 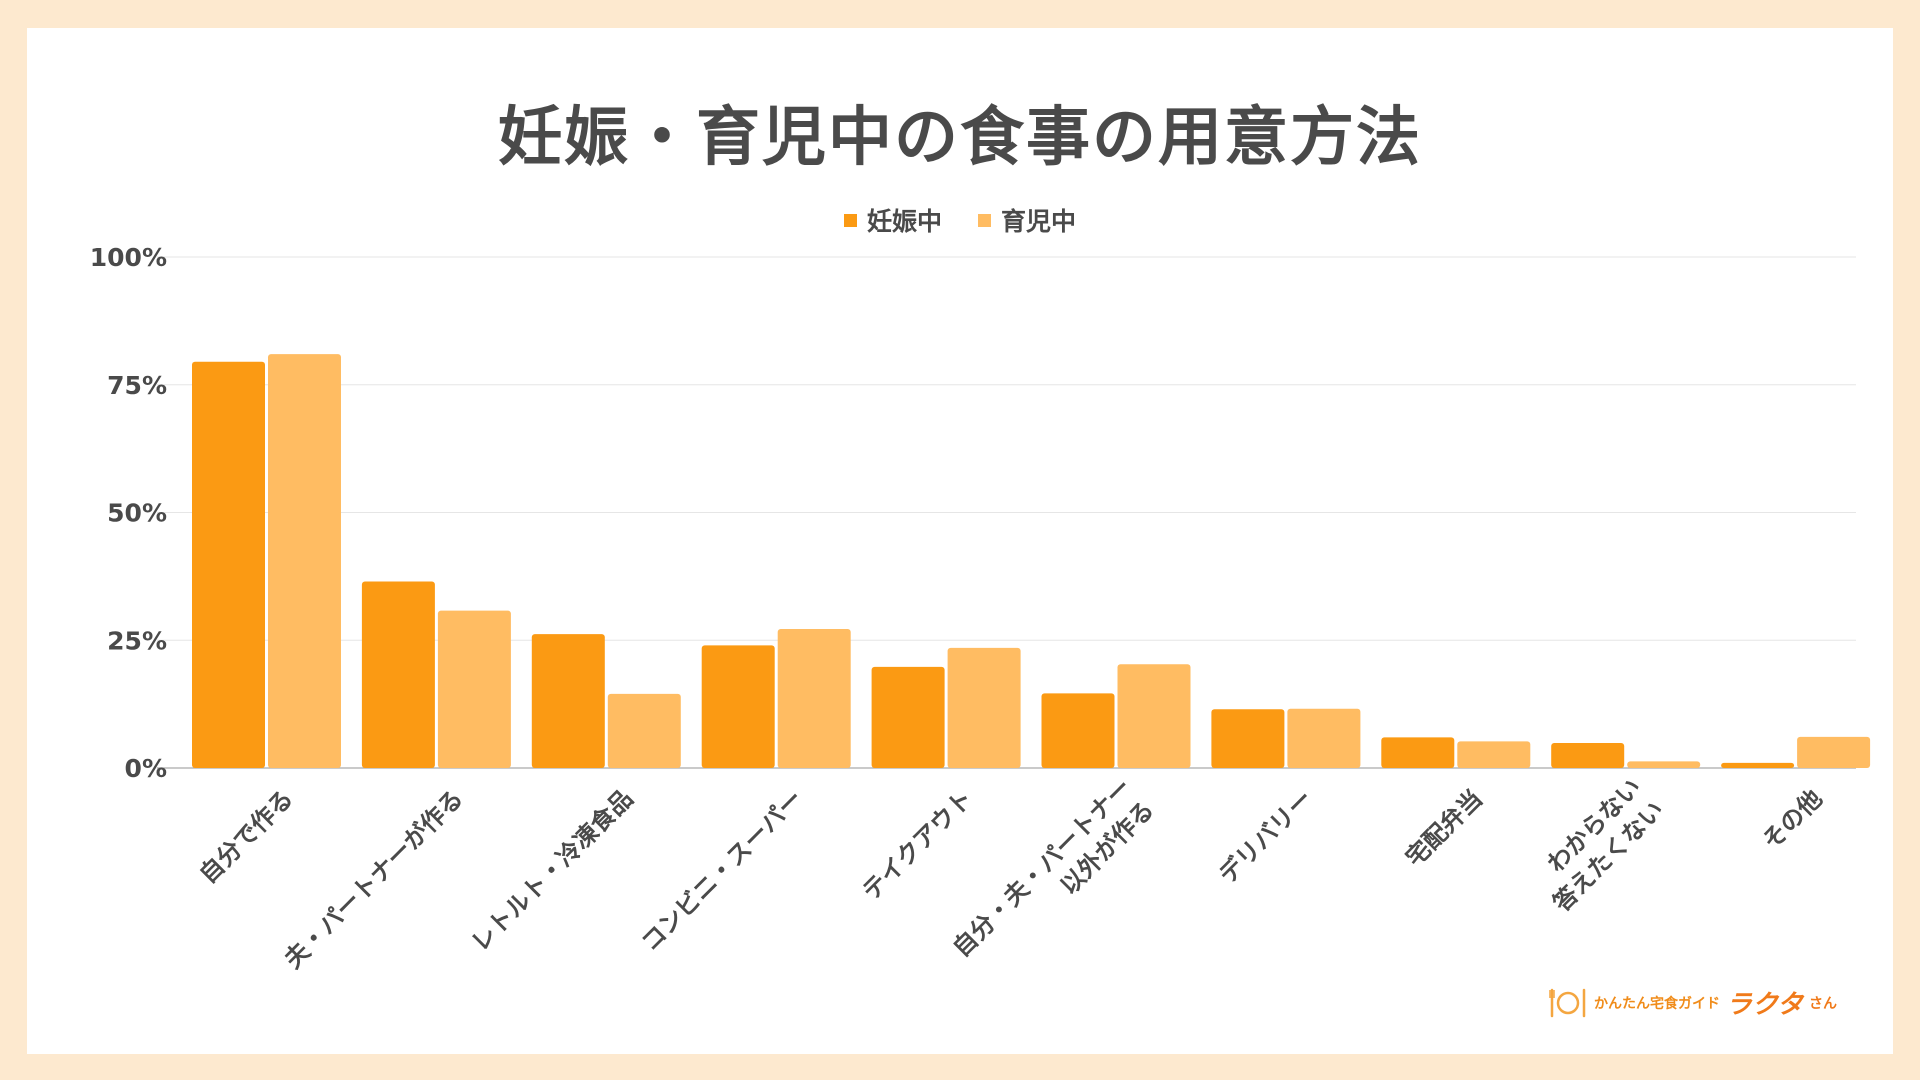 I want to click on y-tick-label: 75%, so click(x=137, y=385).